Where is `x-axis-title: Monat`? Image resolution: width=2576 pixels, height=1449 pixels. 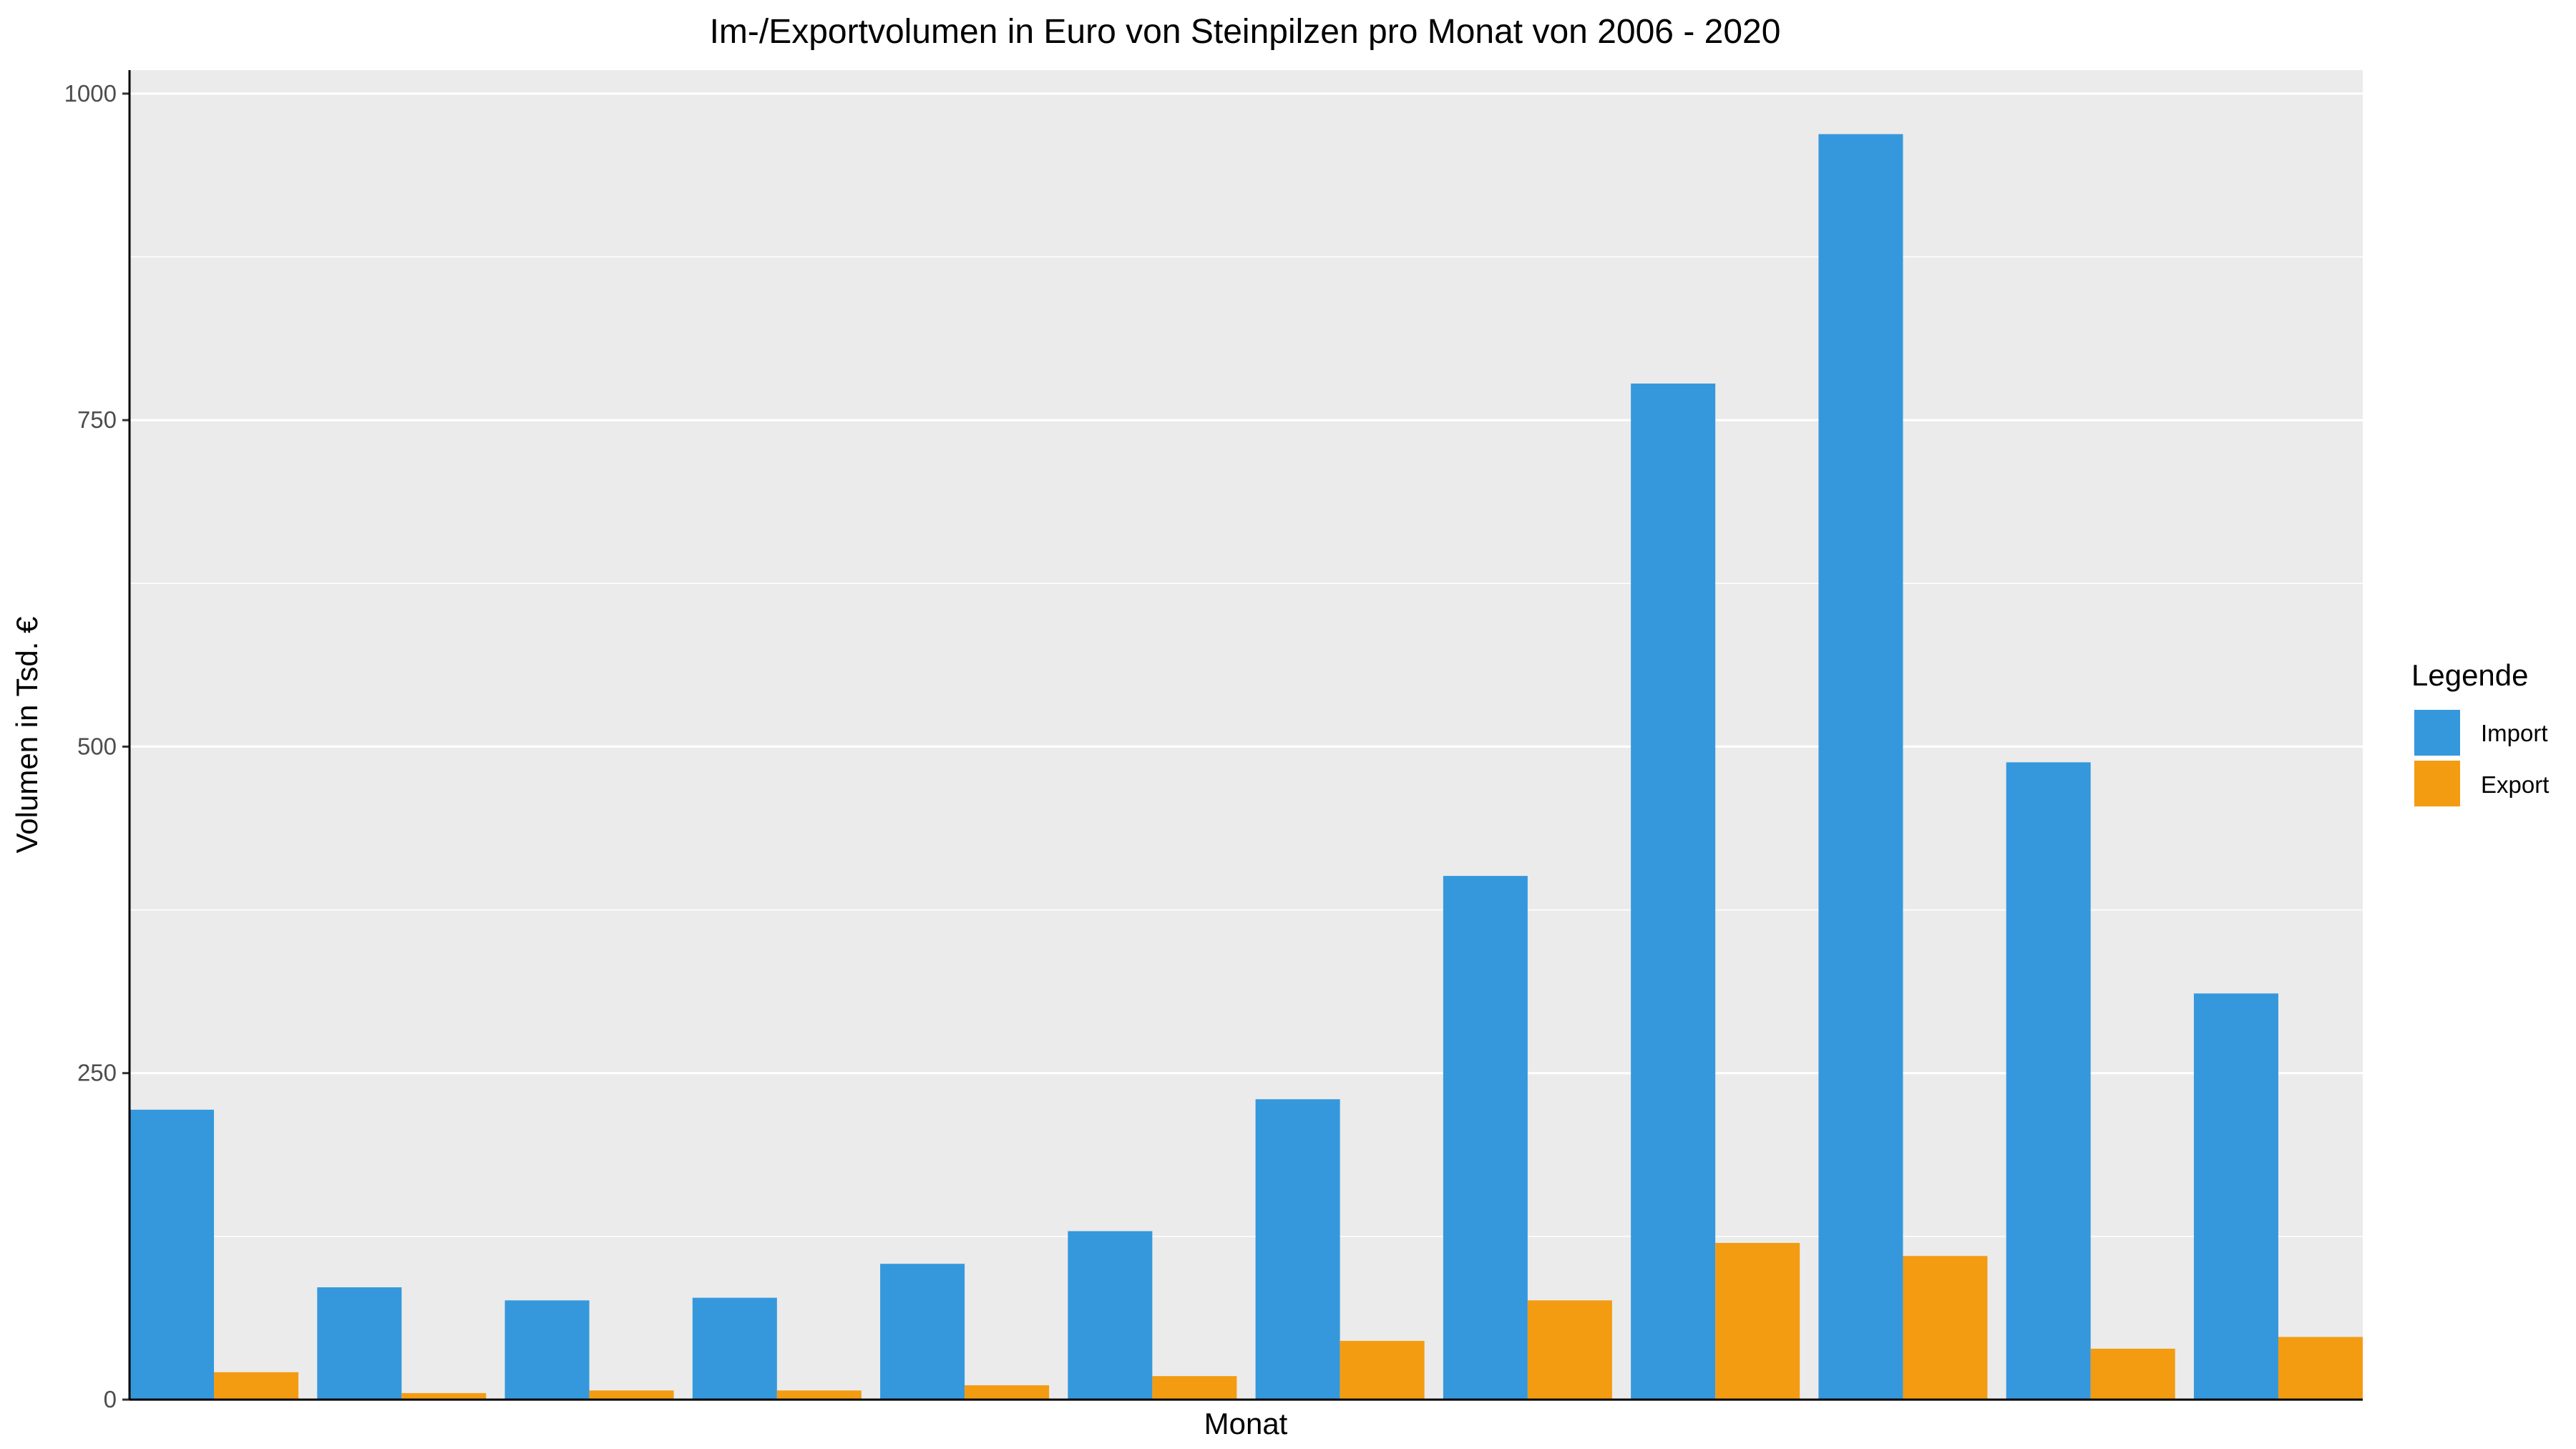 x-axis-title: Monat is located at coordinates (1246, 1423).